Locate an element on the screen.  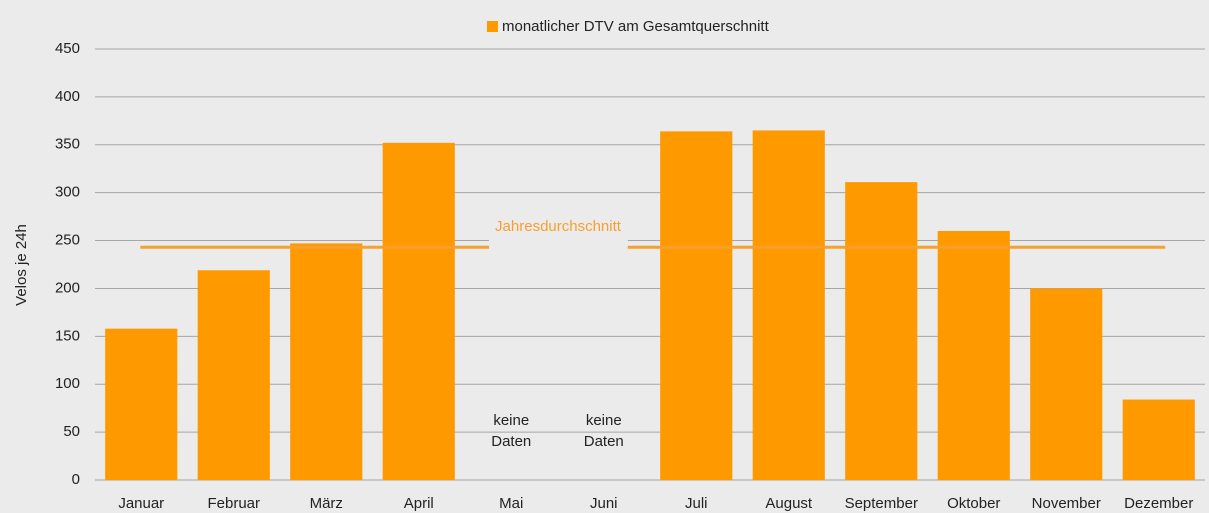
y-tick-label: 300 is located at coordinates (67, 192).